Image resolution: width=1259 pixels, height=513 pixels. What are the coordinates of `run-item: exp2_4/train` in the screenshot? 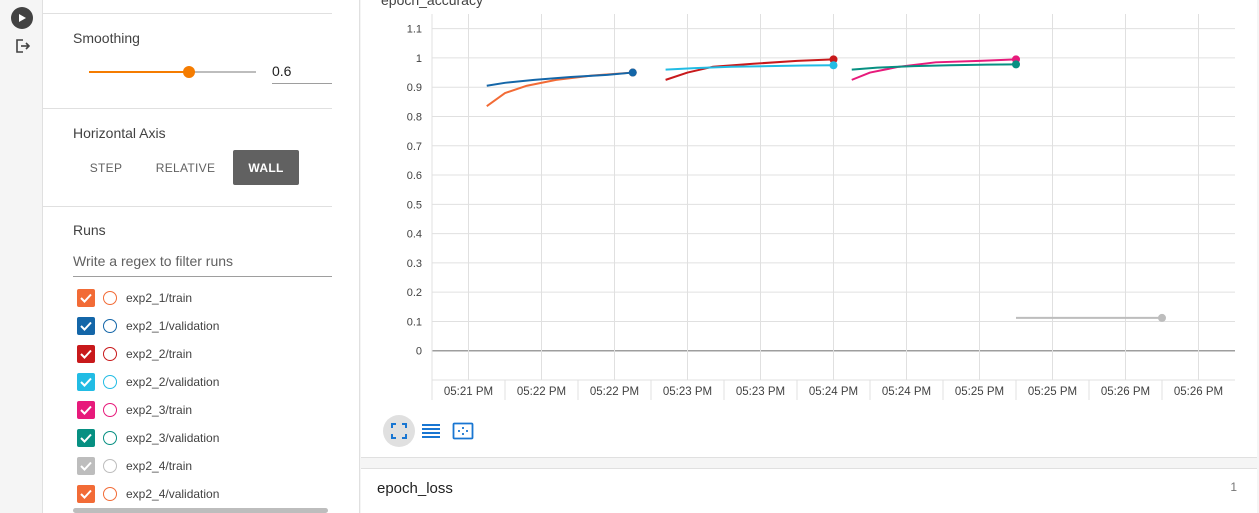 It's located at (134, 466).